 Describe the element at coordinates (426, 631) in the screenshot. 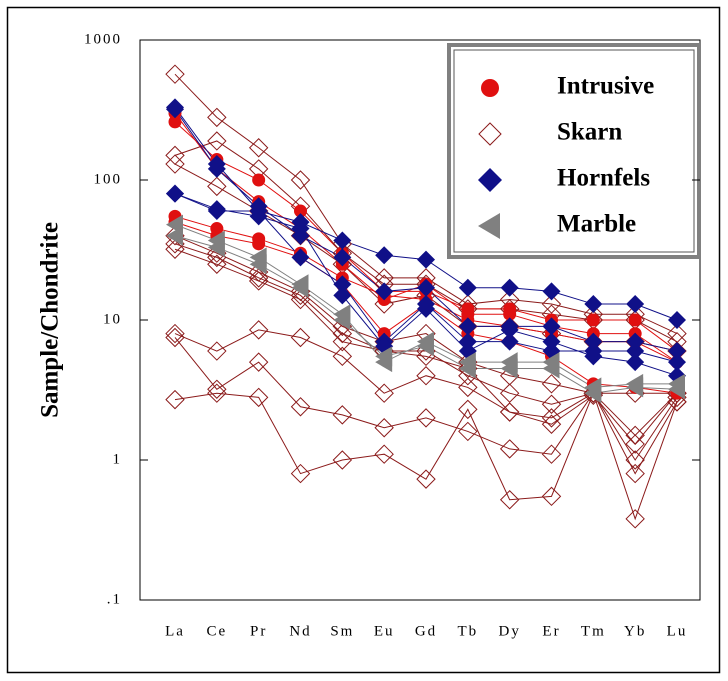

I see `x-tick-label: Gd` at that location.